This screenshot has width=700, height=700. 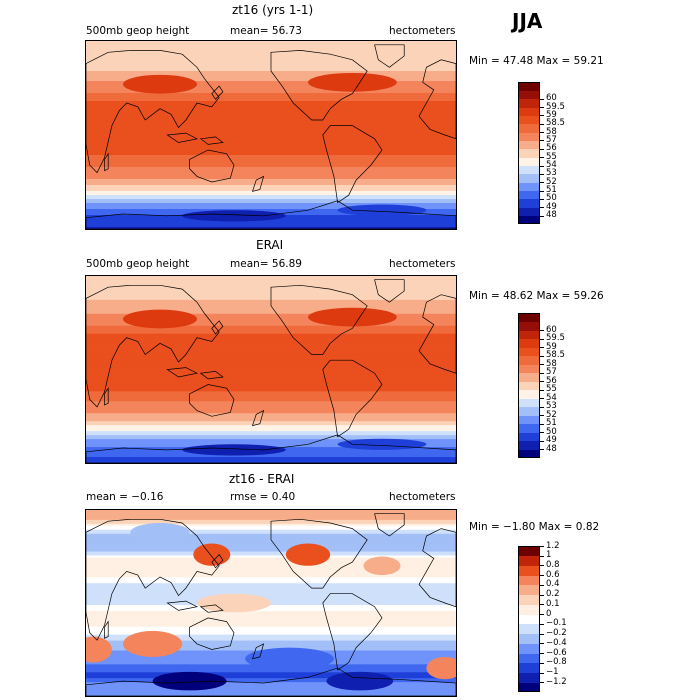 What do you see at coordinates (541, 386) in the screenshot?
I see `panel2-colorbar: 48 49 50 51 52 53 54 55 56 57 58 58.5 59 59.5 60` at bounding box center [541, 386].